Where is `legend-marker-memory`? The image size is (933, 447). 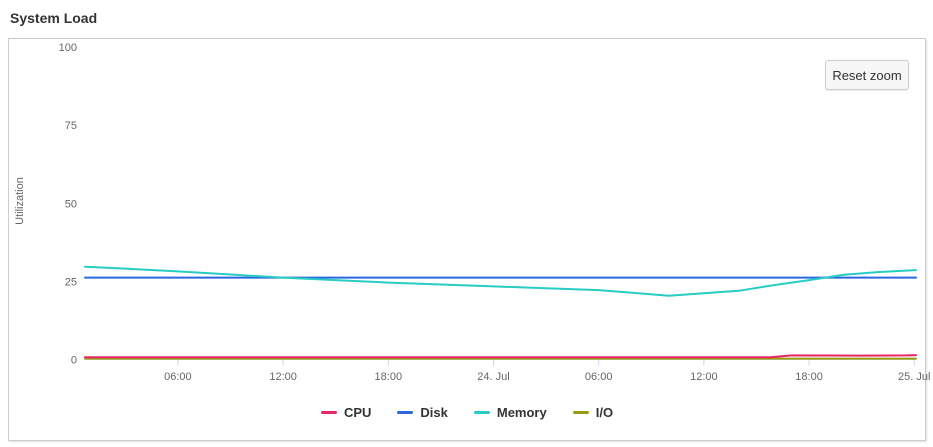
legend-marker-memory is located at coordinates (481, 412).